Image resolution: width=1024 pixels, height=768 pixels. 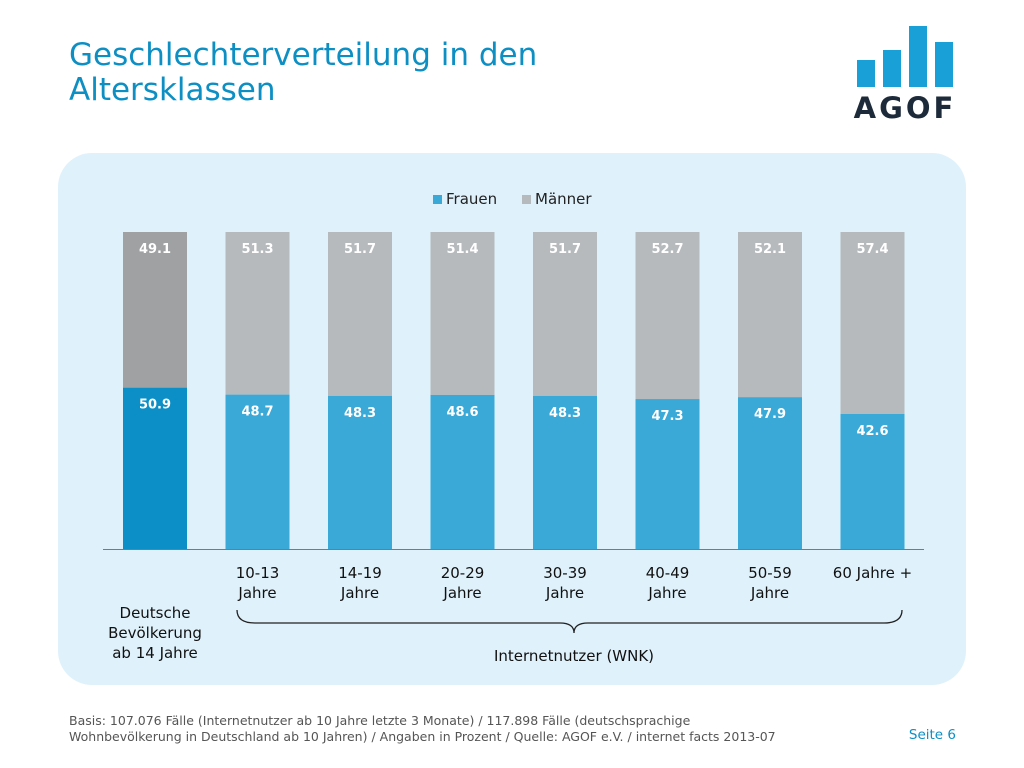 What do you see at coordinates (668, 573) in the screenshot?
I see `category-label-5-0: 40-49` at bounding box center [668, 573].